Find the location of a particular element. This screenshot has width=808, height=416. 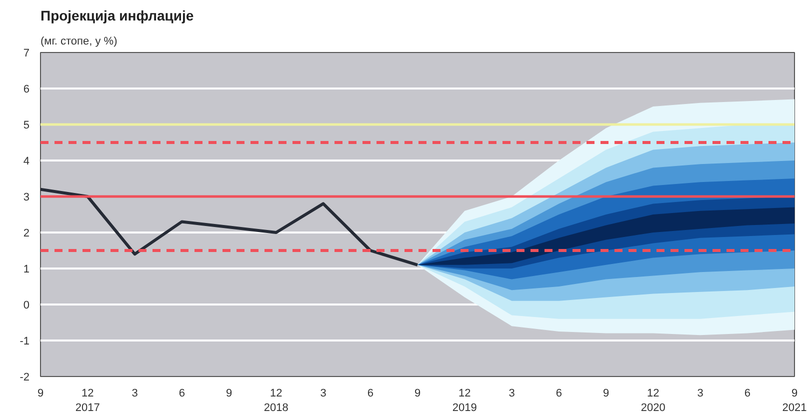

y-tick-label: 0 is located at coordinates (26, 306).